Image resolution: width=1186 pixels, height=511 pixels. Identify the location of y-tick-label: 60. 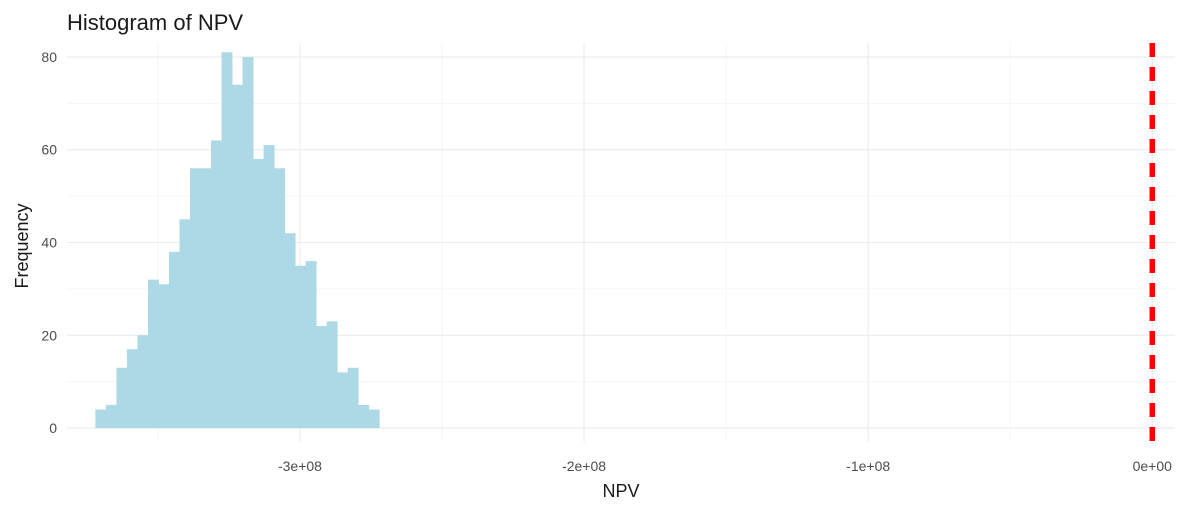
(49, 150).